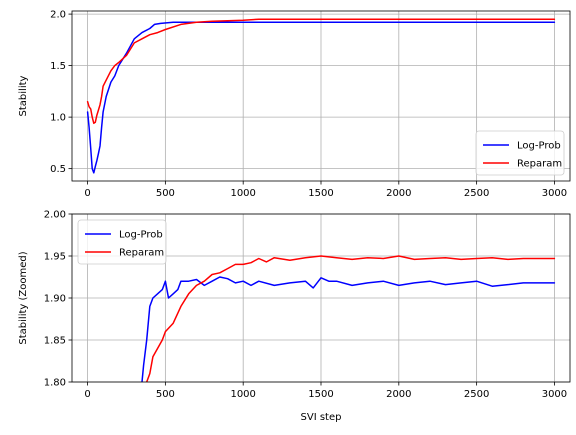 The height and width of the screenshot is (435, 576). I want to click on y-tick-label: 2.0, so click(58, 15).